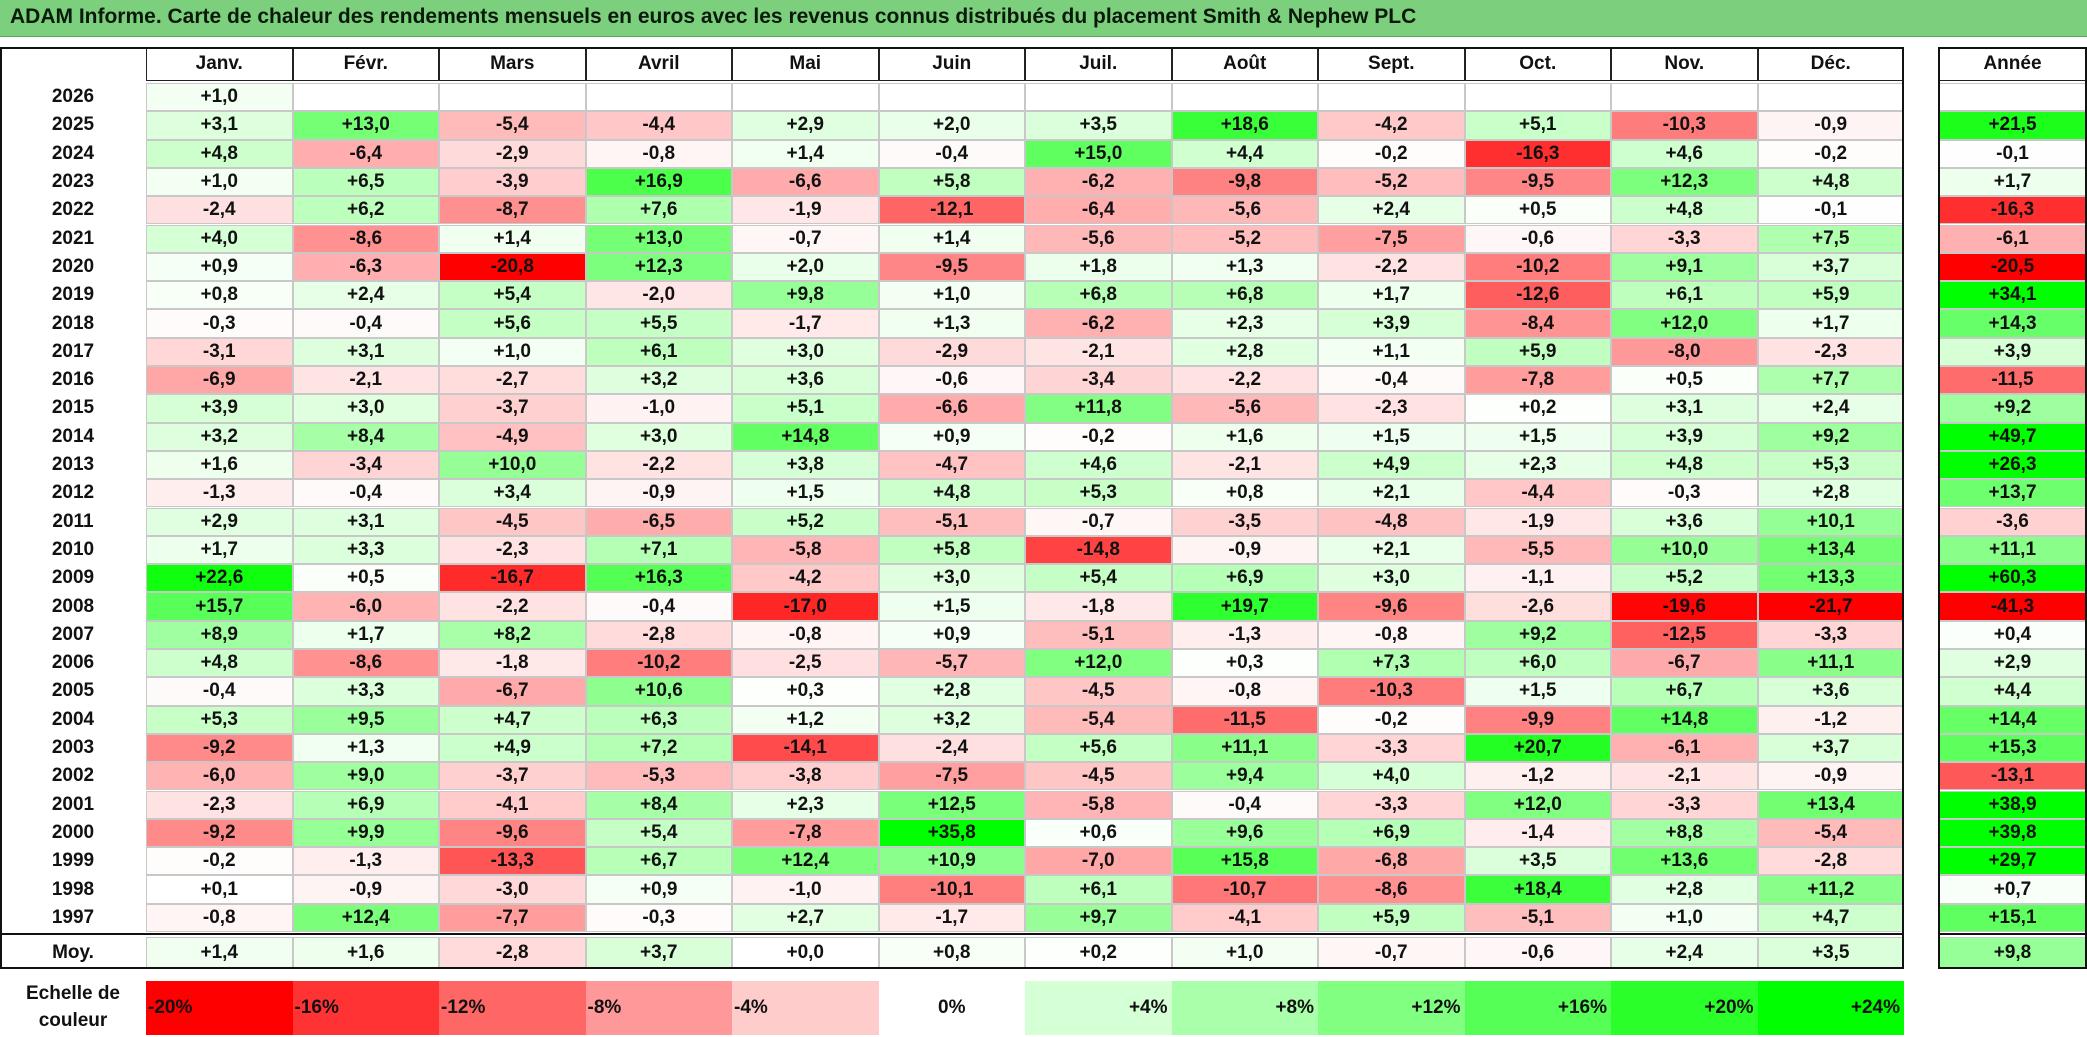 Image resolution: width=2087 pixels, height=1037 pixels. I want to click on annual-cell: +15,1, so click(2012, 917).